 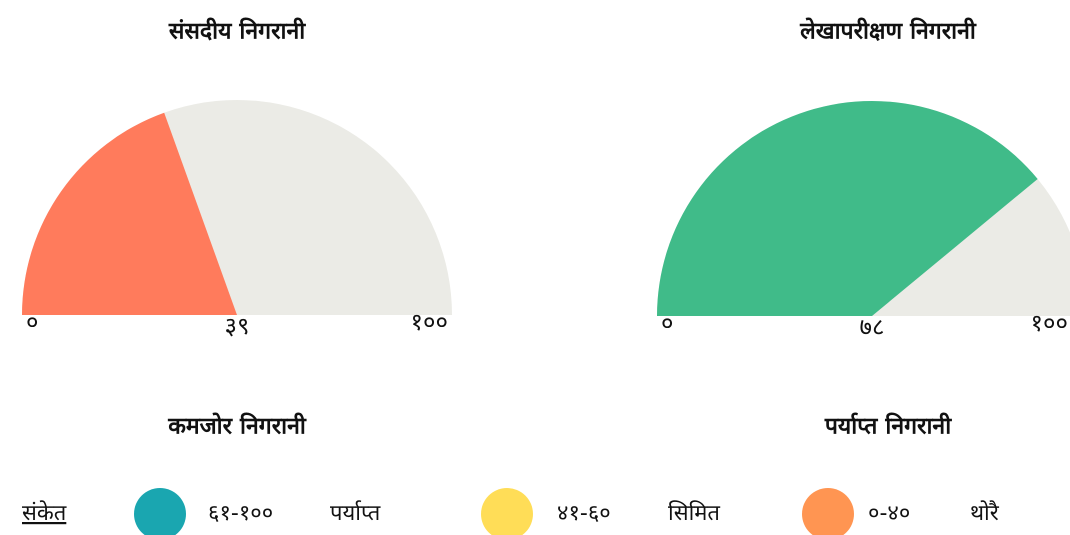 What do you see at coordinates (44, 513) in the screenshot?
I see `legend-title: संकेत` at bounding box center [44, 513].